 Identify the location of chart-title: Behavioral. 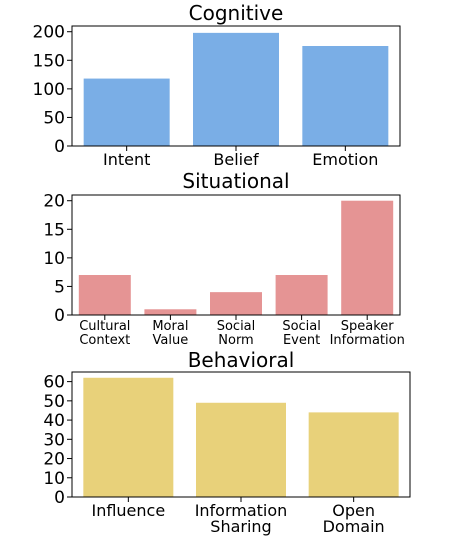
(241, 360).